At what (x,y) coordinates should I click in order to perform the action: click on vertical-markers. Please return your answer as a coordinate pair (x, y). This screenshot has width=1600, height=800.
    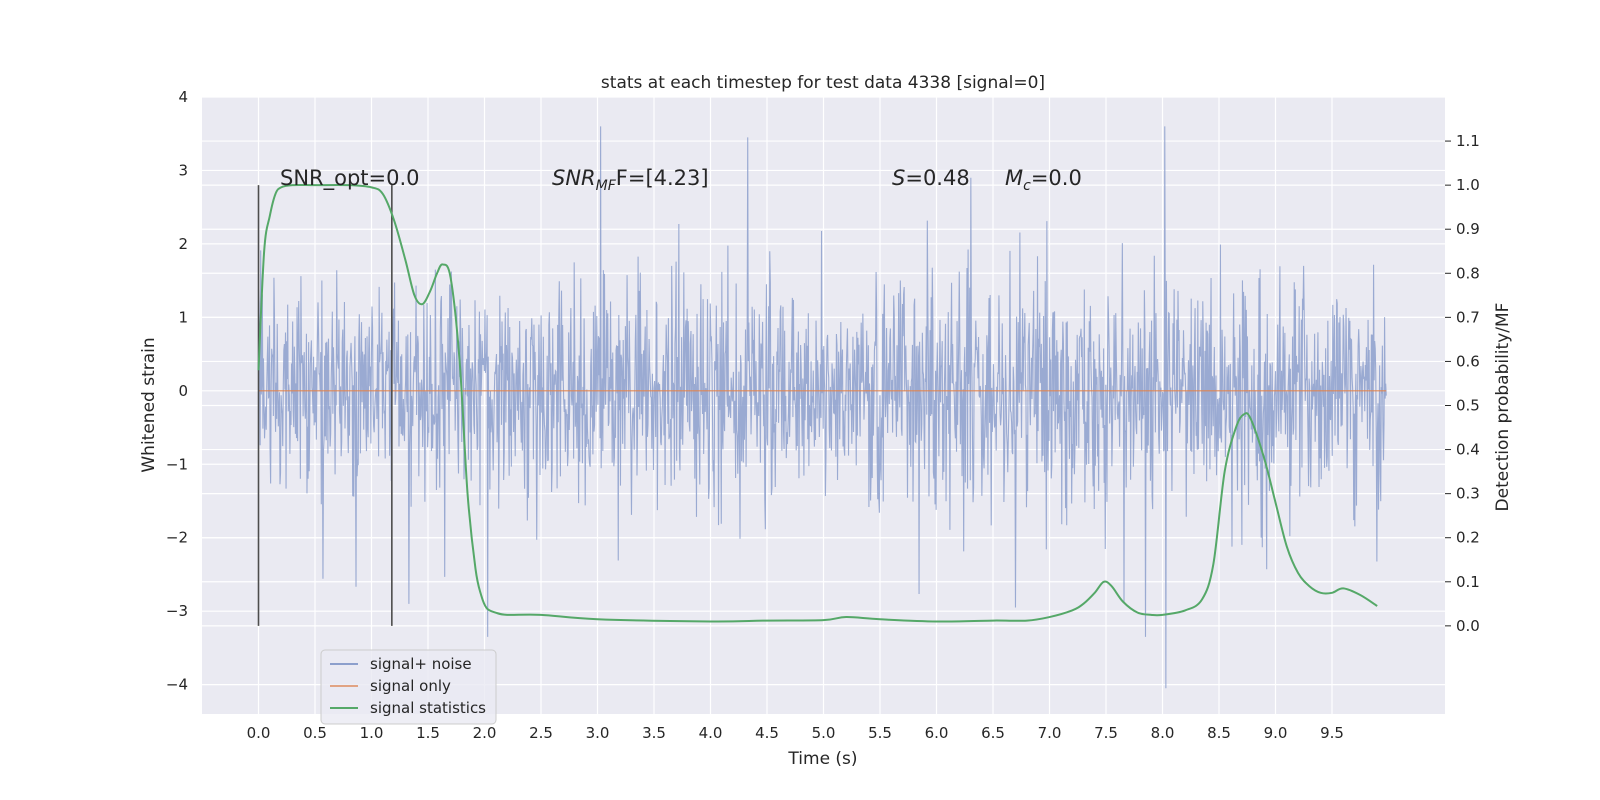
    Looking at the image, I should click on (325, 405).